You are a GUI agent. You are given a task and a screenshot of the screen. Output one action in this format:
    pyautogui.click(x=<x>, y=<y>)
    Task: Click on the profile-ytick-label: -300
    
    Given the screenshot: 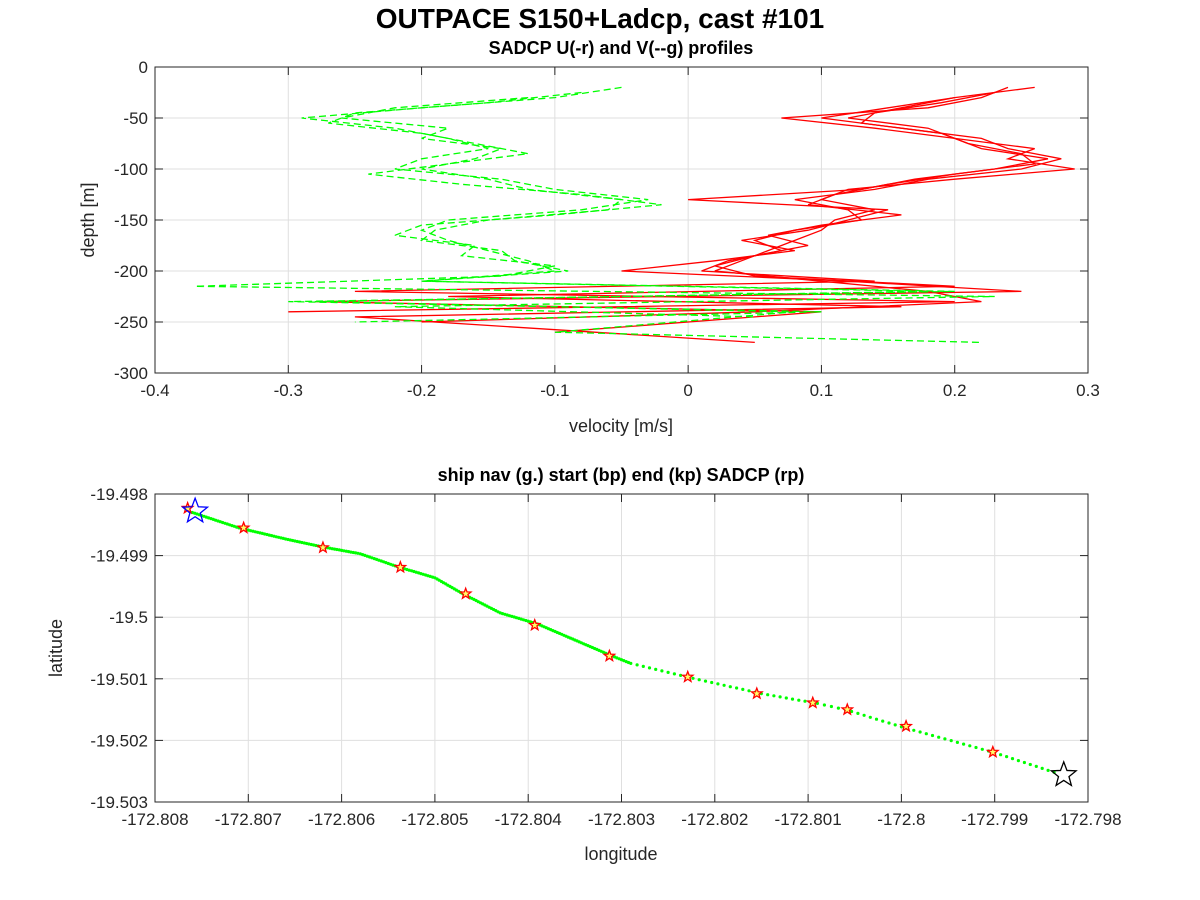 What is the action you would take?
    pyautogui.click(x=131, y=373)
    